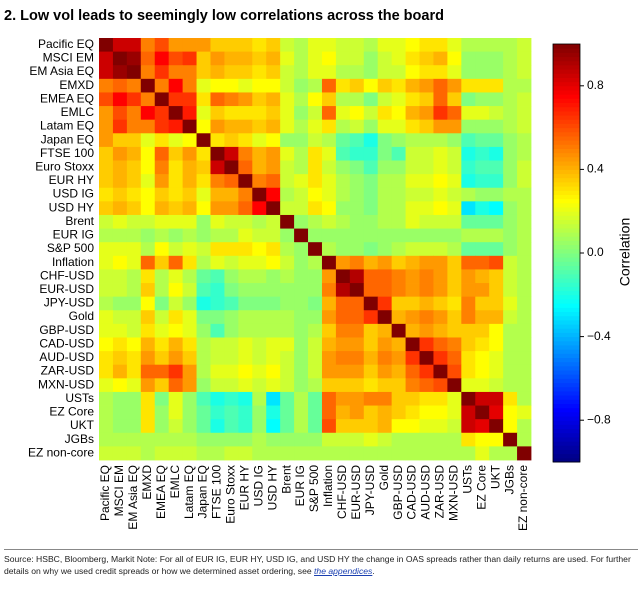 The image size is (642, 589). I want to click on x-tick-label: USD IG, so click(258, 485).